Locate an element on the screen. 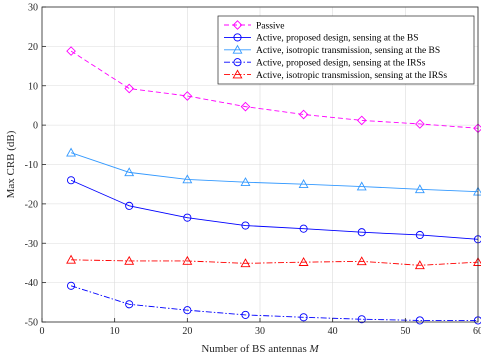 The image size is (481, 360). y-tick-label: -30 is located at coordinates (31, 244).